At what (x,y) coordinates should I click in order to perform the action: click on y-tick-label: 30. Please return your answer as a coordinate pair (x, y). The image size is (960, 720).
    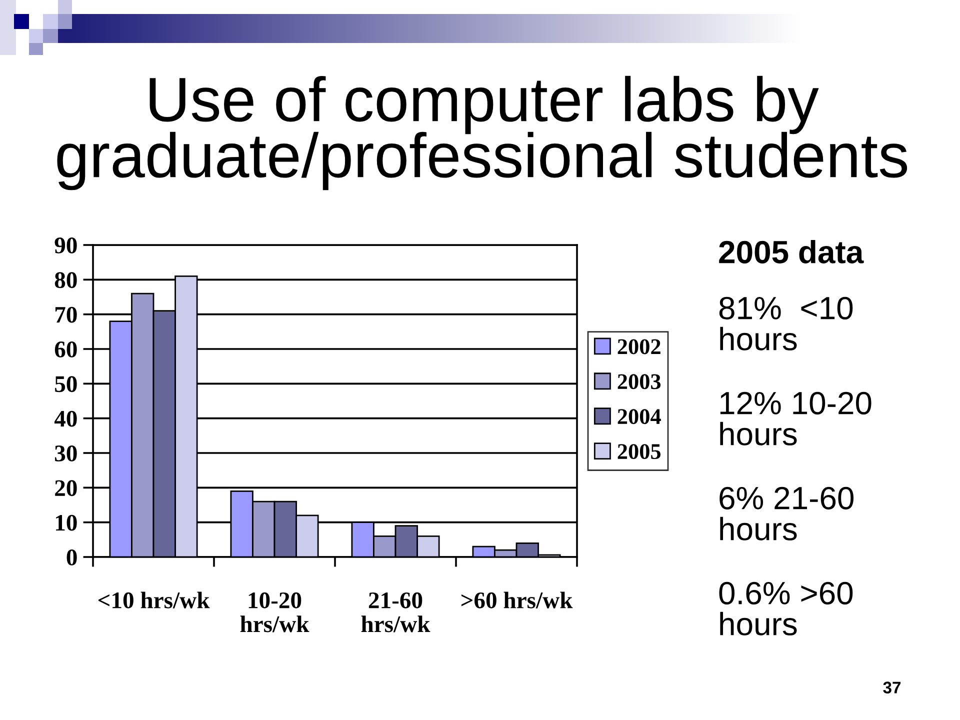
    Looking at the image, I should click on (66, 453).